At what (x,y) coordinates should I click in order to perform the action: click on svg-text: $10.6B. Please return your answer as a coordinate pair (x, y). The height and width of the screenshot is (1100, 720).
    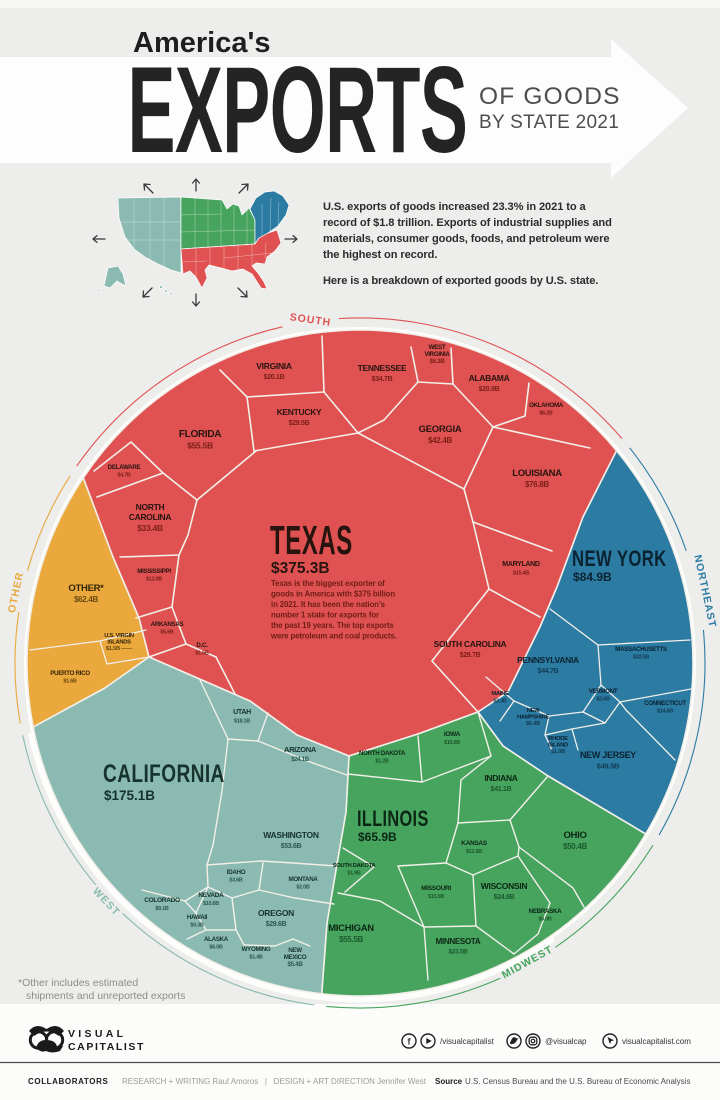
    Looking at the image, I should click on (211, 904).